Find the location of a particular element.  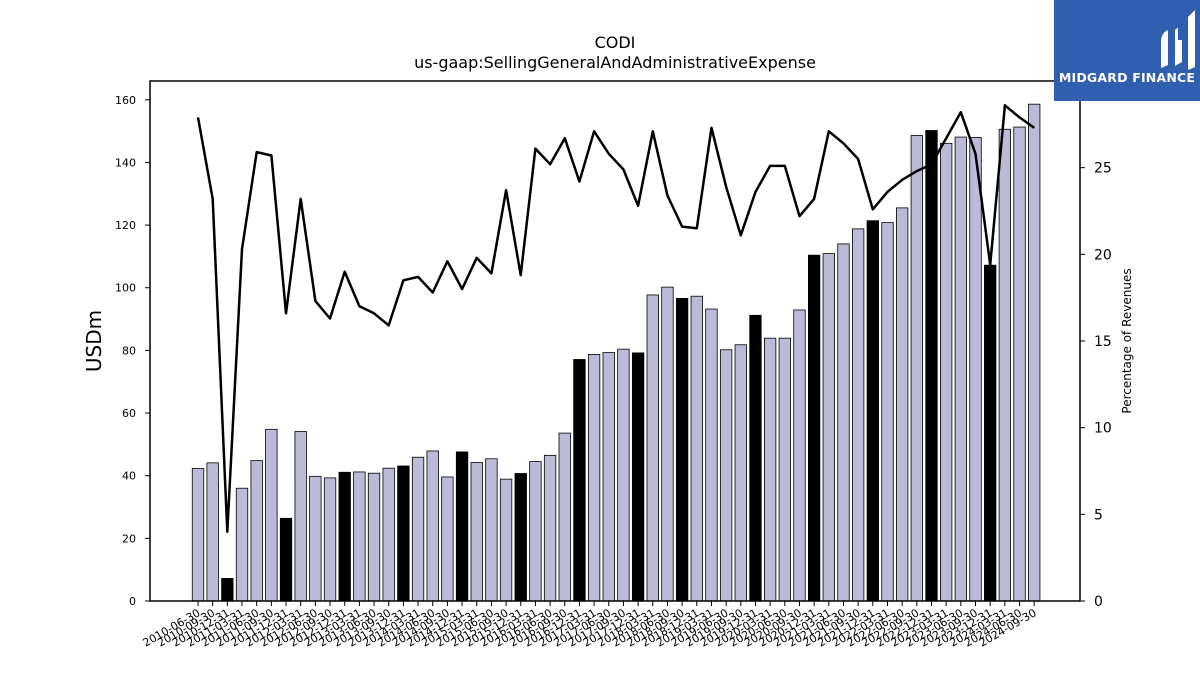

y-tick-label: 0 is located at coordinates (132, 601).